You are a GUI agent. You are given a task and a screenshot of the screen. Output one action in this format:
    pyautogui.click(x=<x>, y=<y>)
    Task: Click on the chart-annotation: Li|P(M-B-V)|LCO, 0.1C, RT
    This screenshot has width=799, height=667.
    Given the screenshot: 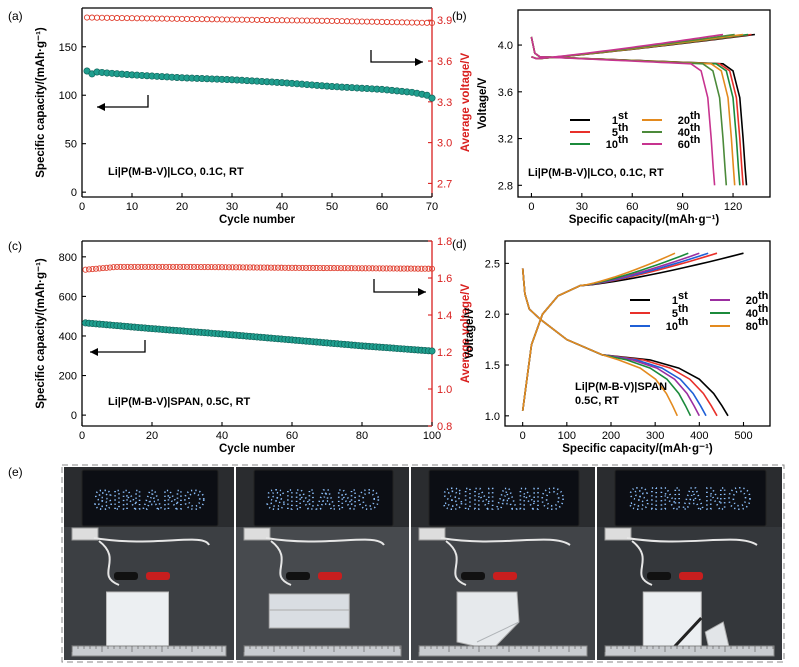 What is the action you would take?
    pyautogui.click(x=596, y=173)
    